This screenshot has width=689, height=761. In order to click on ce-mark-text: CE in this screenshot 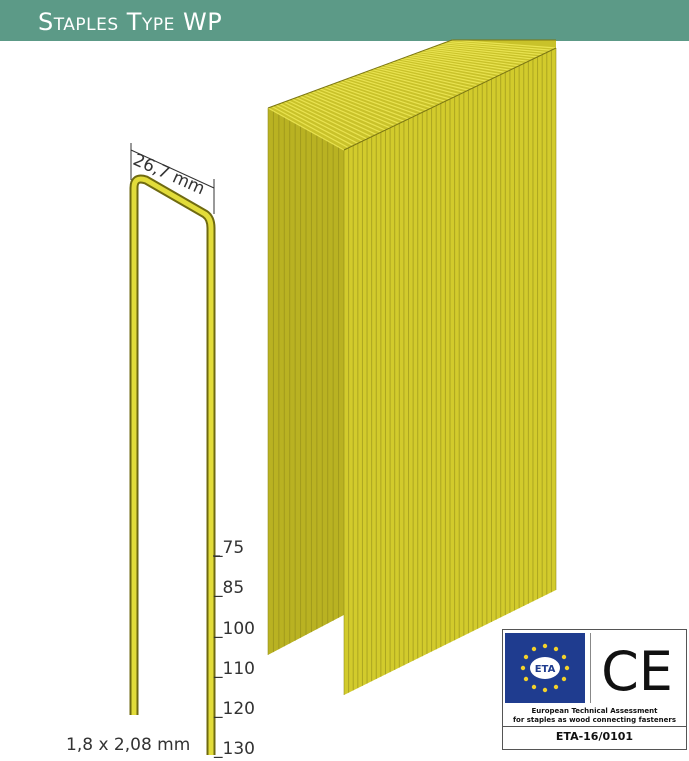, I will do `click(637, 671)`.